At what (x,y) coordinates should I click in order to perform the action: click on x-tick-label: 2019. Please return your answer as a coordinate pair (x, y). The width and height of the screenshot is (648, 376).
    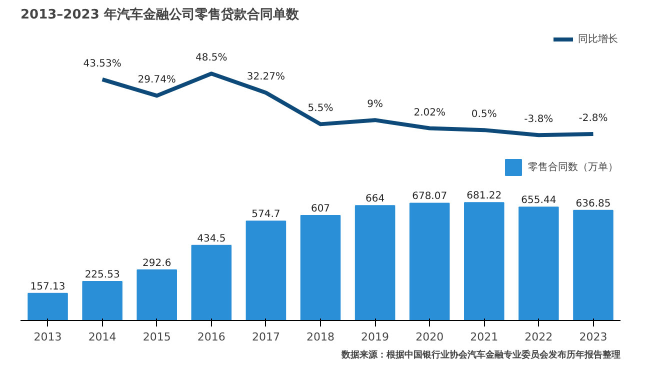
    Looking at the image, I should click on (375, 337).